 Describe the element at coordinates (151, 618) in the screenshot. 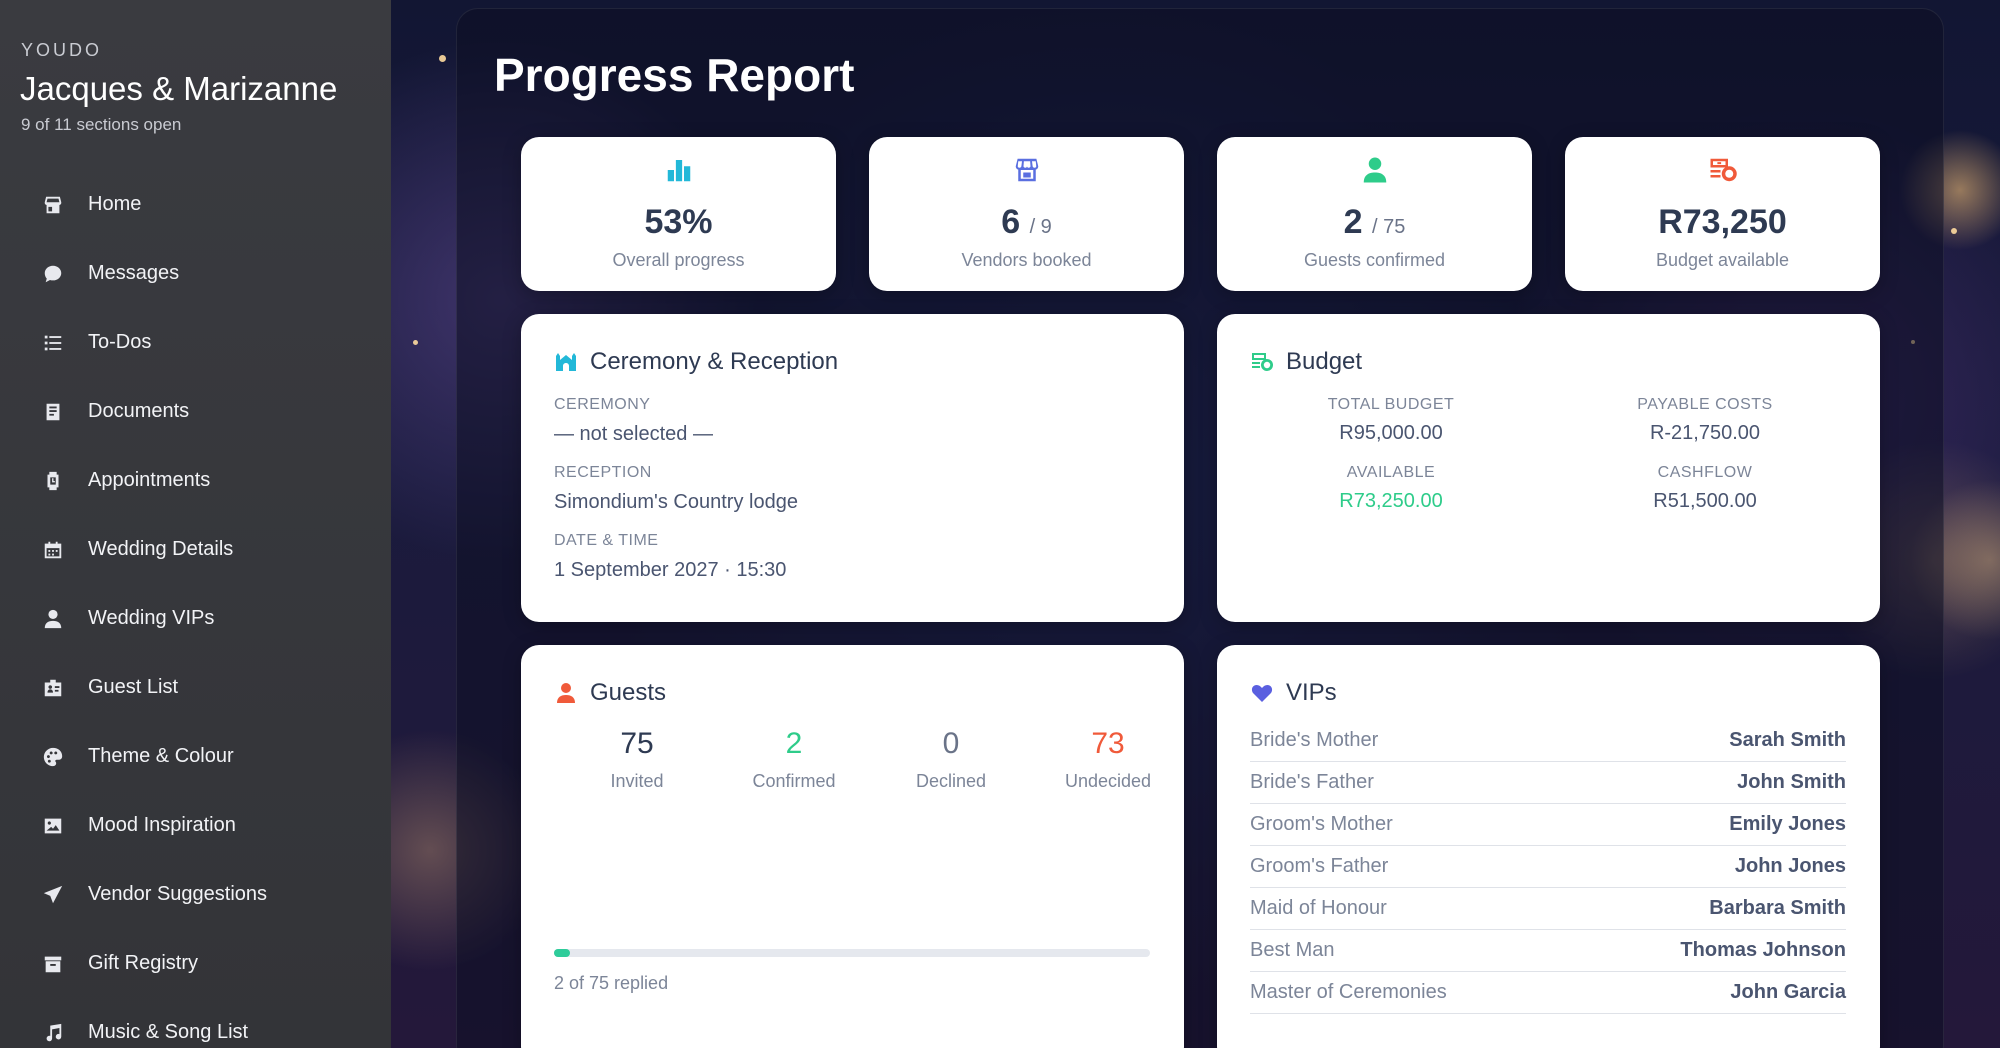

I see `sidebar-item-label: Wedding VIPs` at that location.